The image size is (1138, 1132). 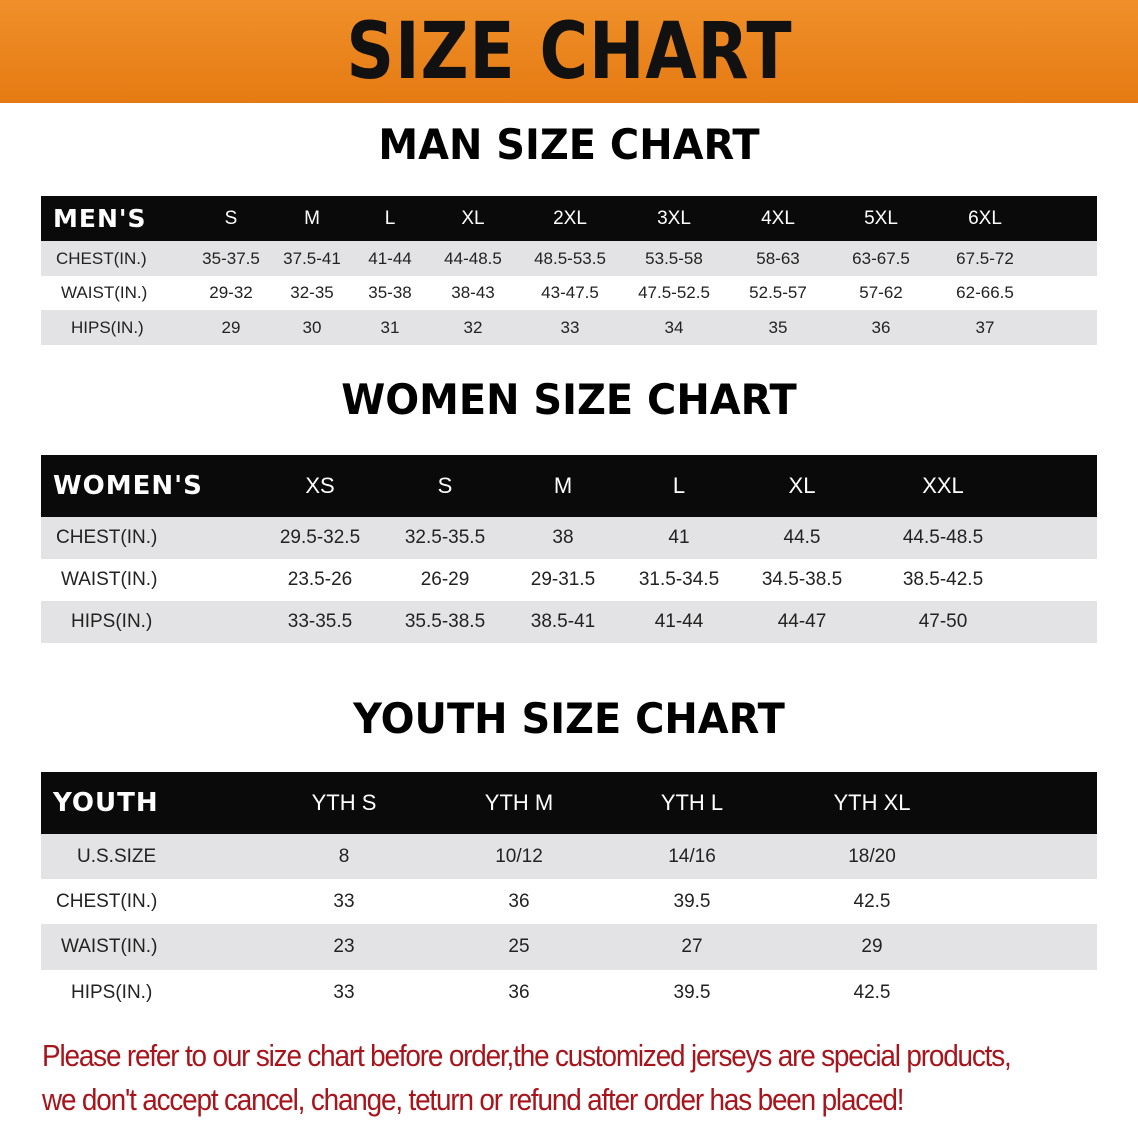 I want to click on women-size-s: S, so click(x=445, y=485).